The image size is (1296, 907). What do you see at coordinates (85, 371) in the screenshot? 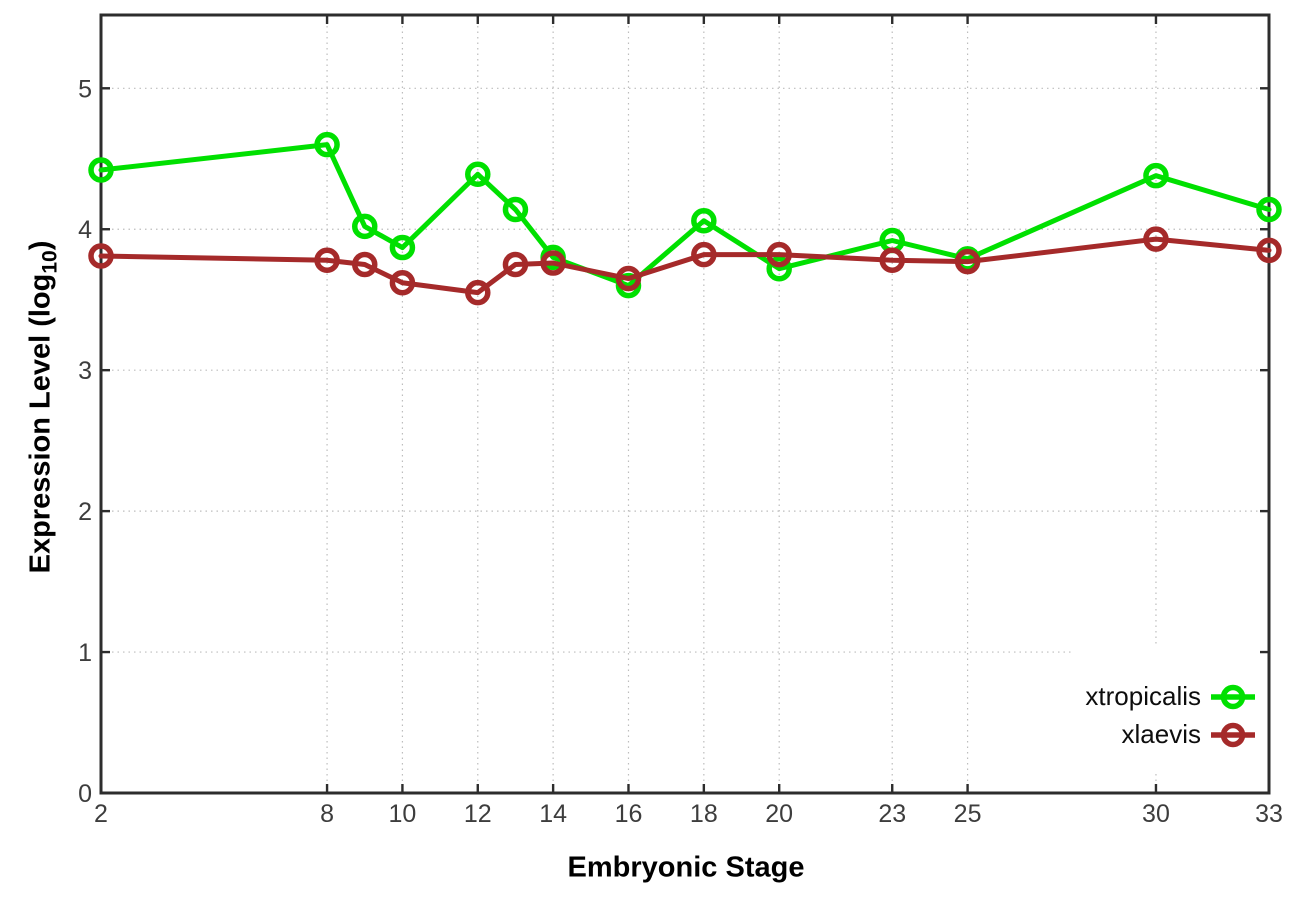
I see `y-tick-label: 3` at bounding box center [85, 371].